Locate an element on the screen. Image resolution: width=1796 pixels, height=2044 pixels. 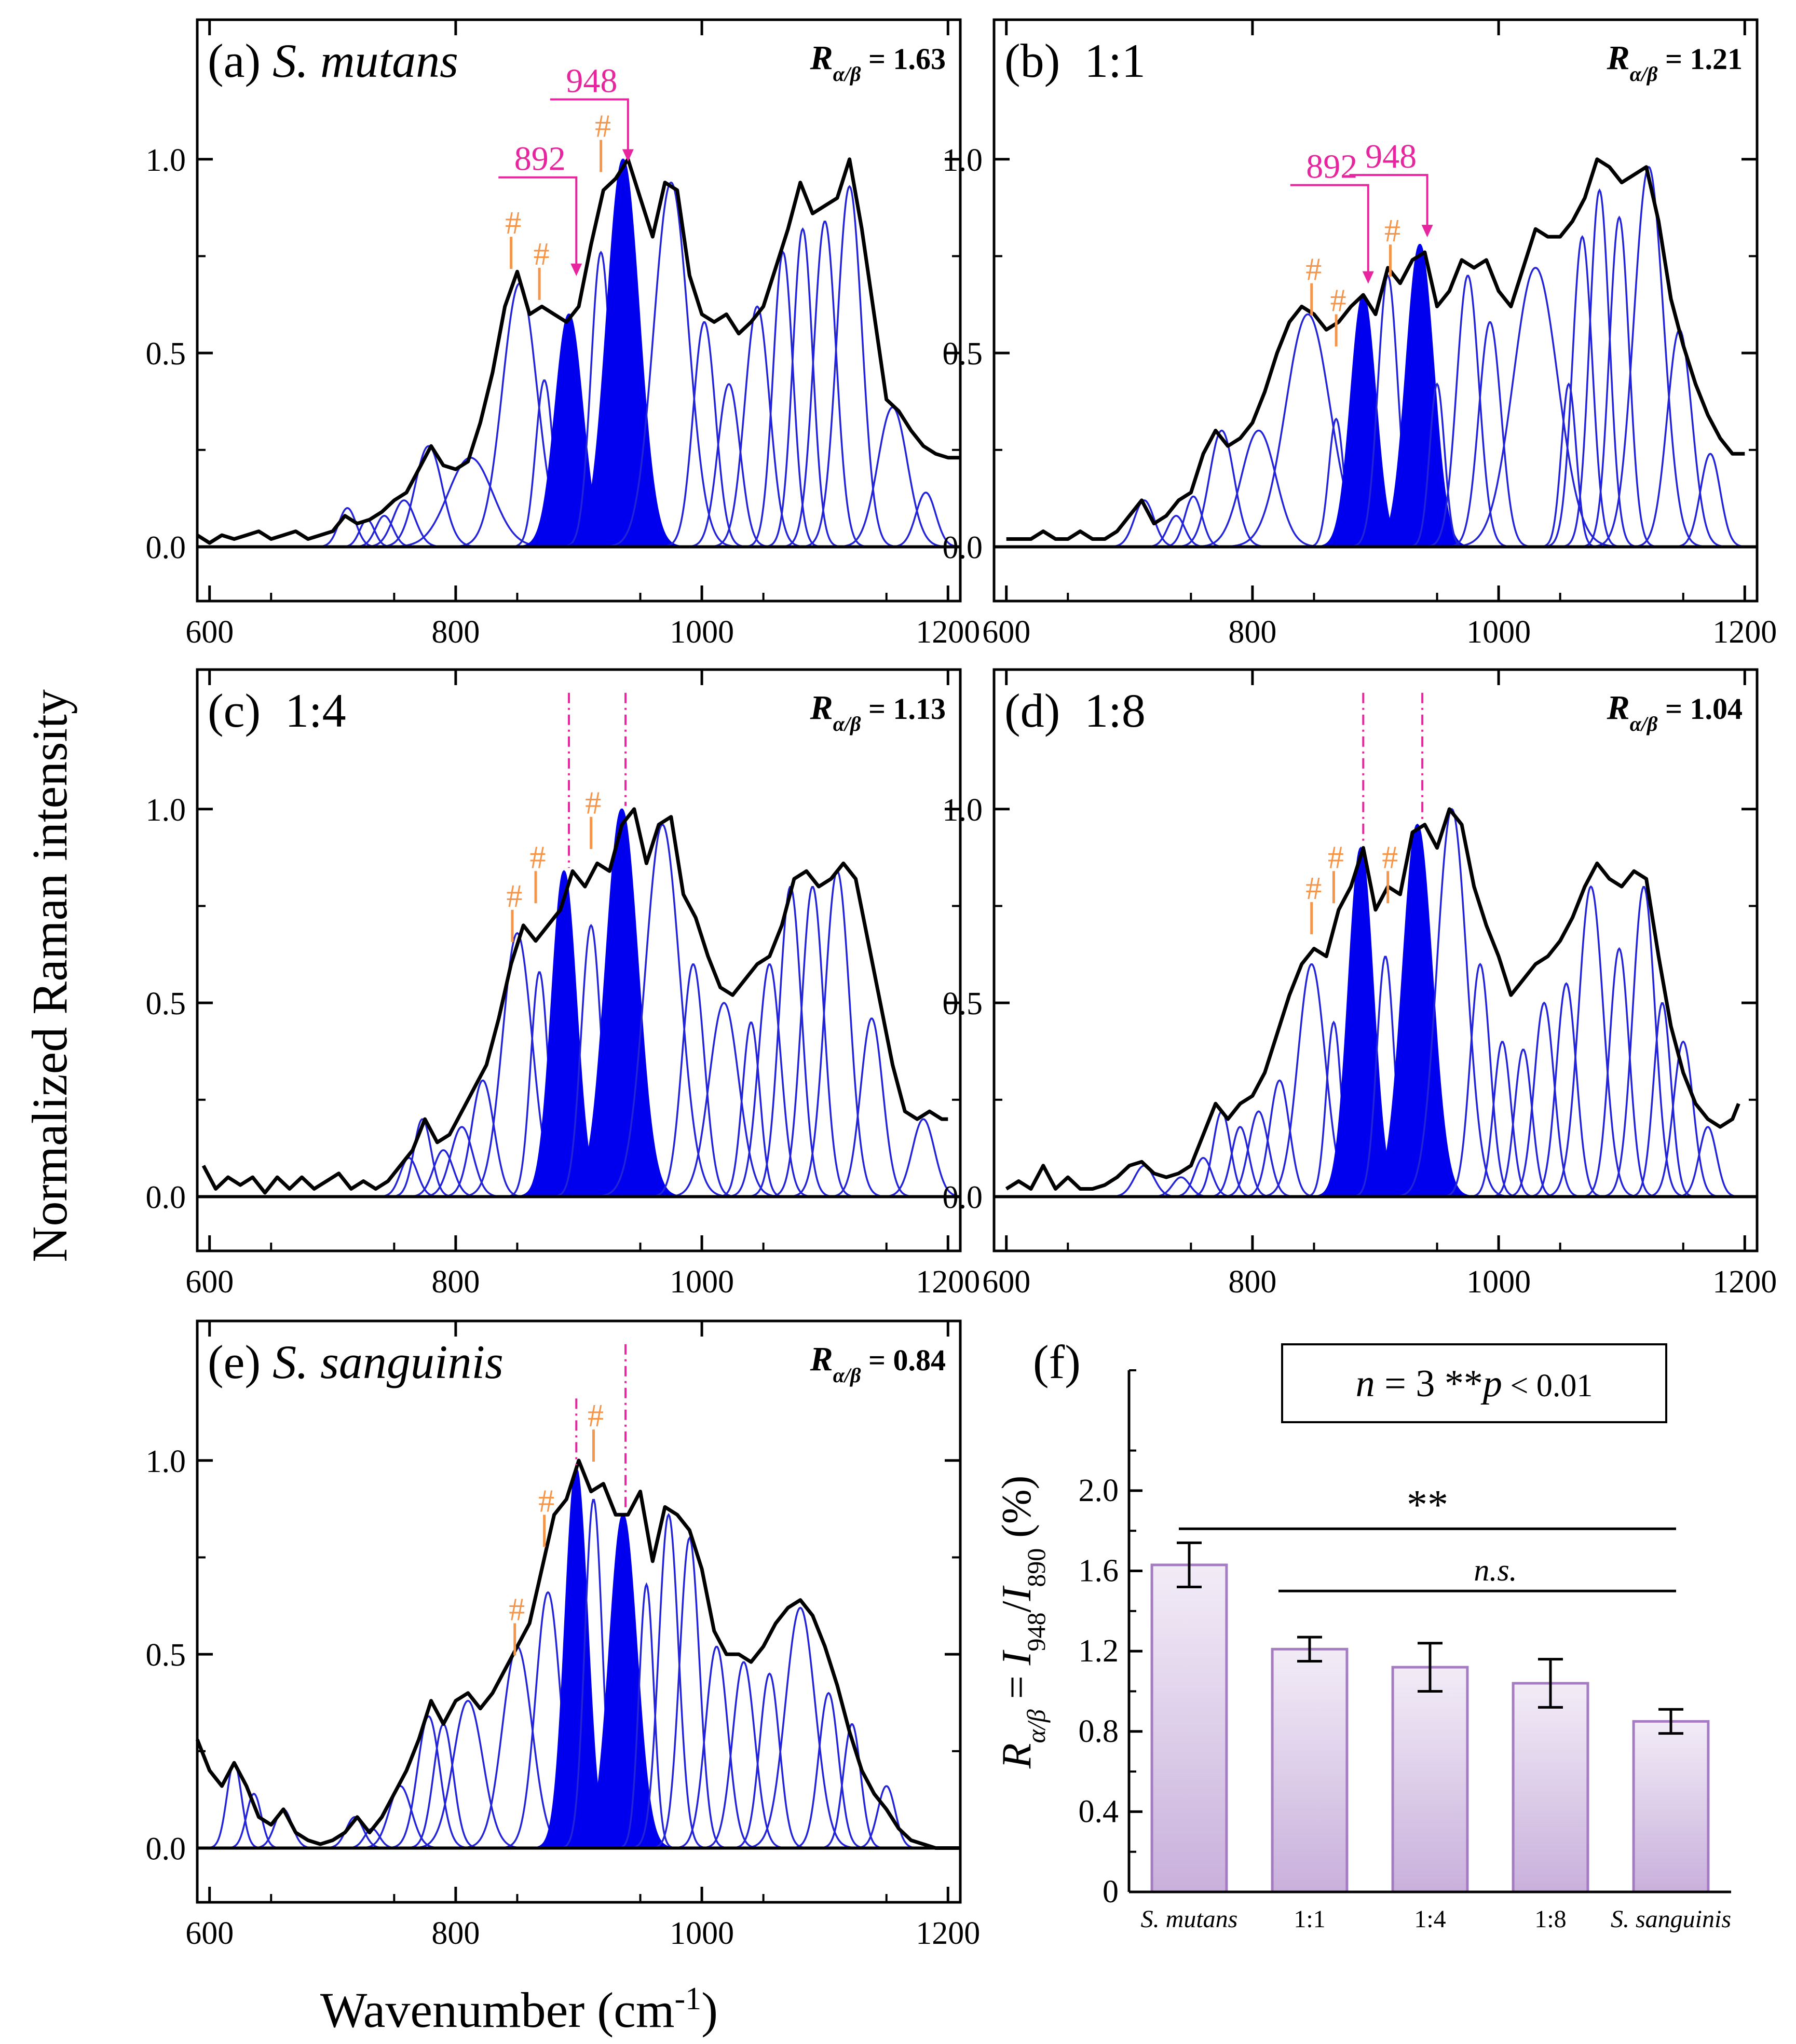
hash-mark-c-0: # is located at coordinates (514, 896).